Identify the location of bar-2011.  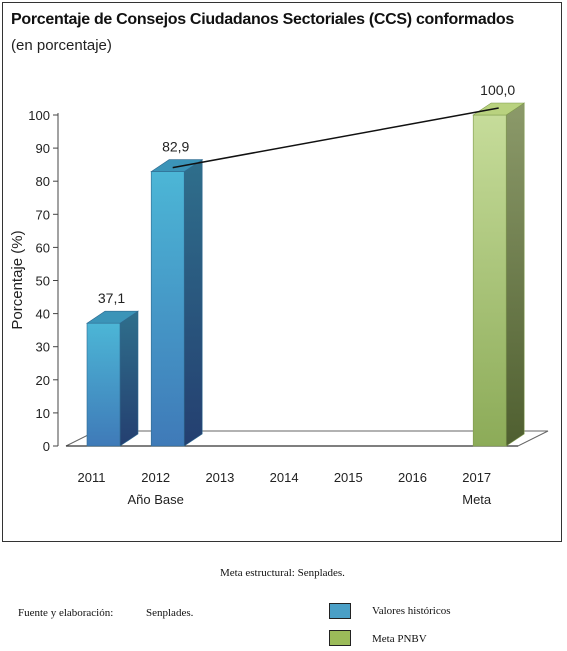
(112, 378).